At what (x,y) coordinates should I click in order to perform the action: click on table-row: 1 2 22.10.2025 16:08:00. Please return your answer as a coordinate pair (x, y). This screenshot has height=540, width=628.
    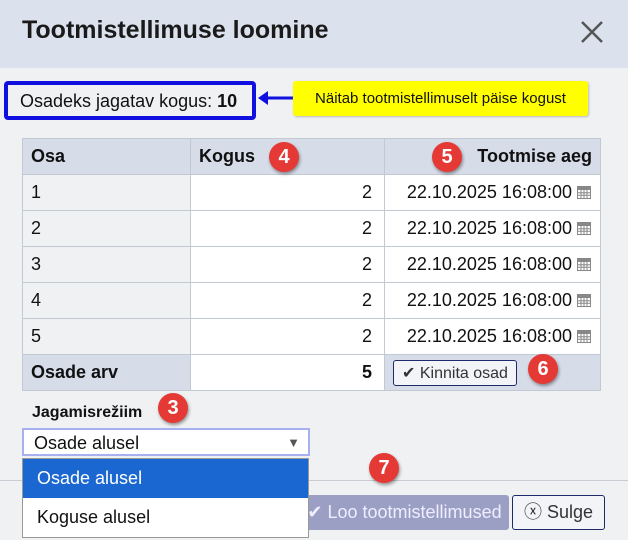
    Looking at the image, I should click on (311, 192).